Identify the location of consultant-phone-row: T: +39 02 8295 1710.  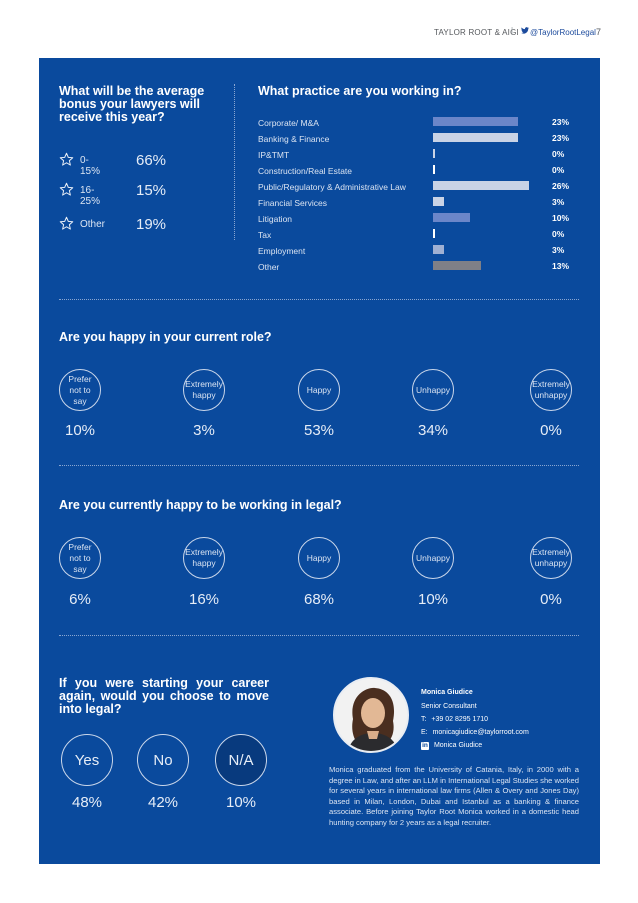
(454, 719).